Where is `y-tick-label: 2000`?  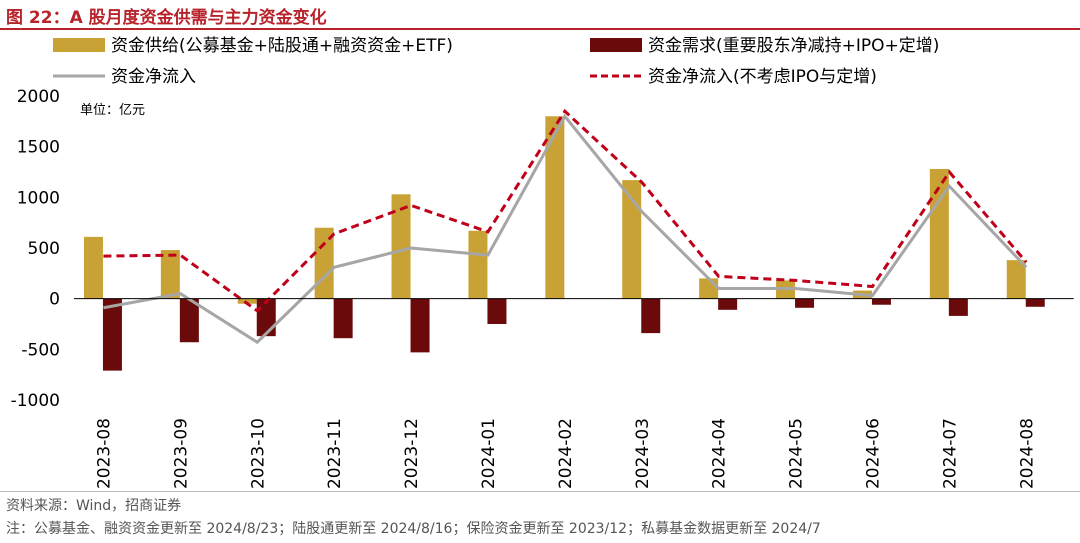 y-tick-label: 2000 is located at coordinates (38, 97).